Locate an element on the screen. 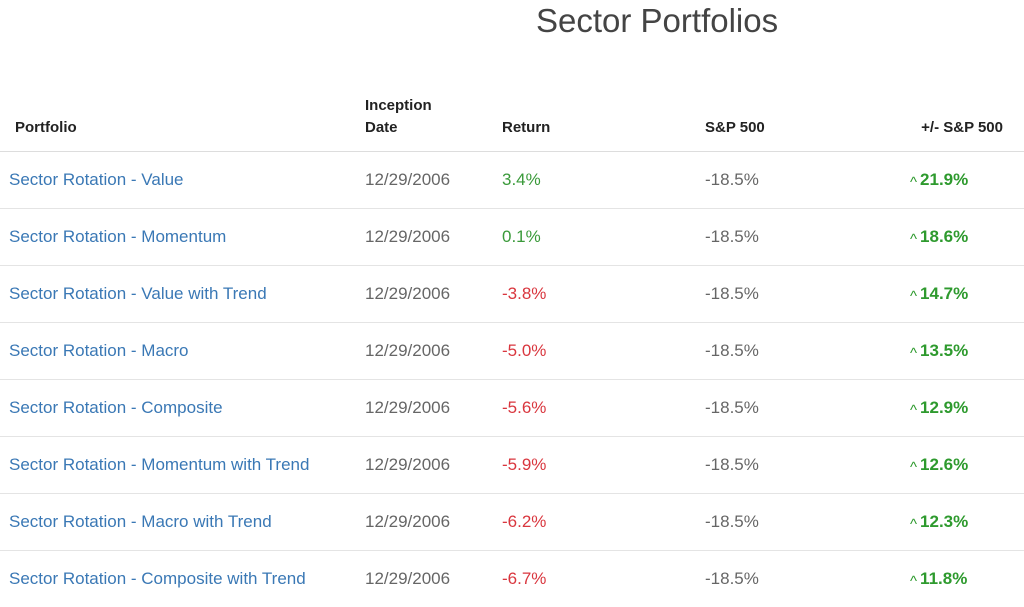 The height and width of the screenshot is (607, 1024). portfolio-cell: Sector Rotation - Macro is located at coordinates (182, 351).